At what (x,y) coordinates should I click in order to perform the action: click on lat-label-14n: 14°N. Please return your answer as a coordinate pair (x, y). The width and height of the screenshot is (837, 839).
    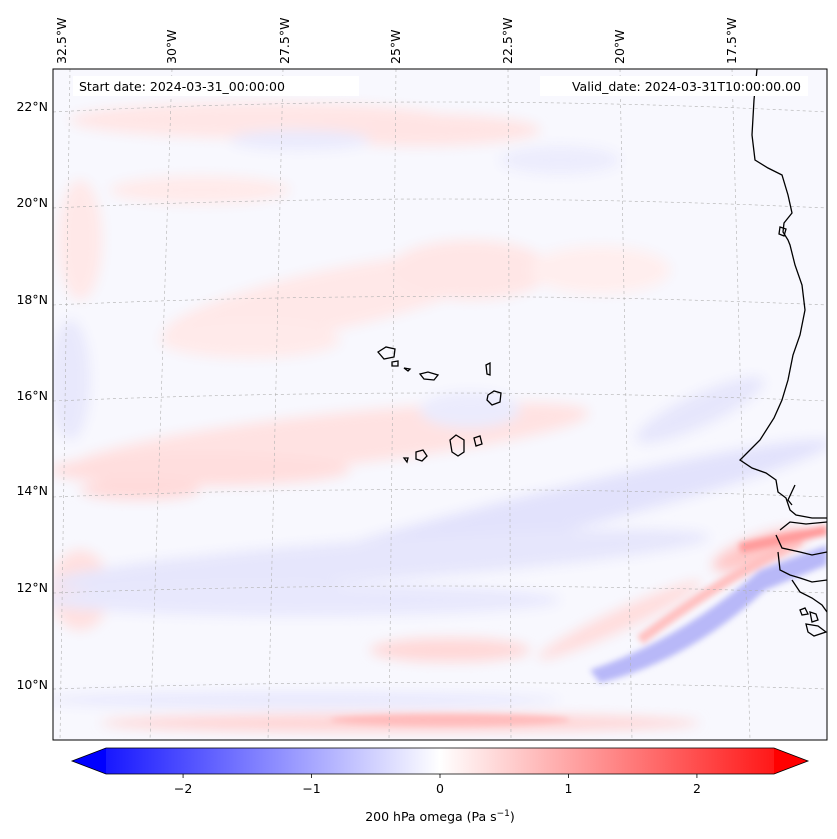
    Looking at the image, I should click on (32, 490).